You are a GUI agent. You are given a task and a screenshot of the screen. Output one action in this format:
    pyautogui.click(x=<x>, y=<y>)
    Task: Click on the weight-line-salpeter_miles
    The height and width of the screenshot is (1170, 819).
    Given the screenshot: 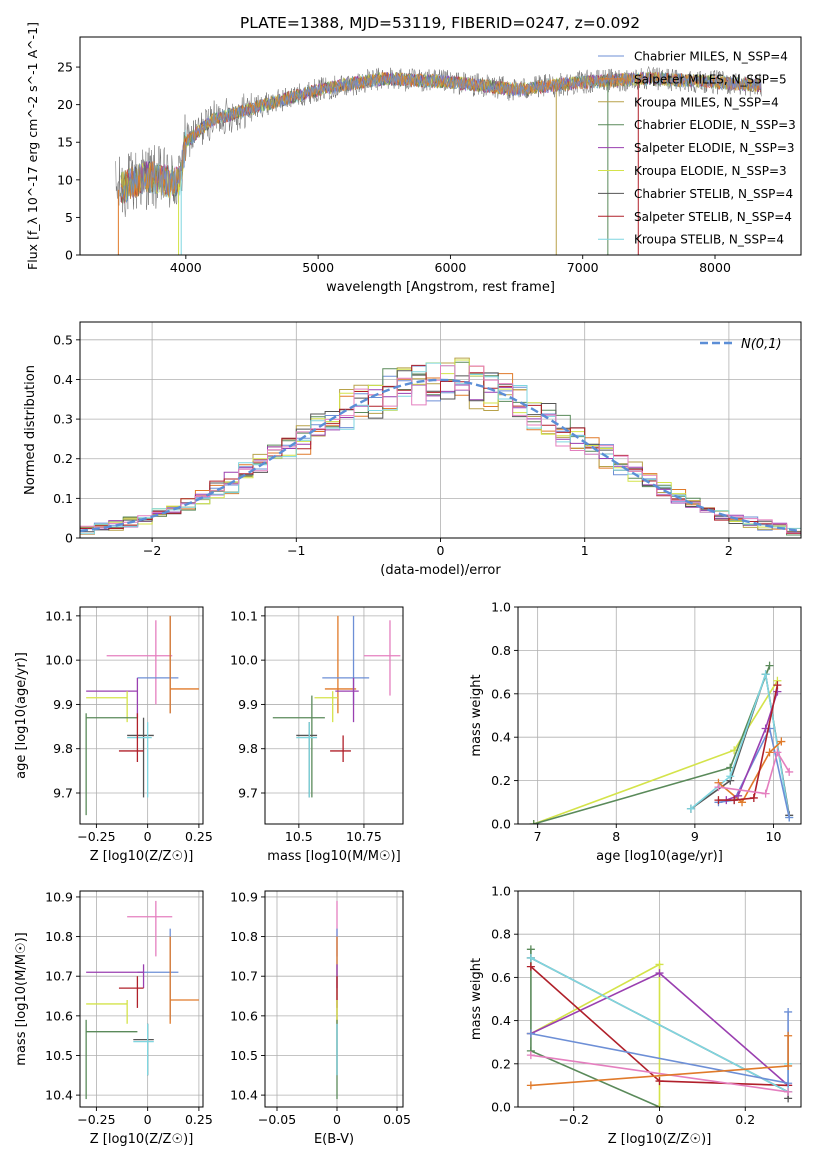 What is the action you would take?
    pyautogui.click(x=749, y=772)
    